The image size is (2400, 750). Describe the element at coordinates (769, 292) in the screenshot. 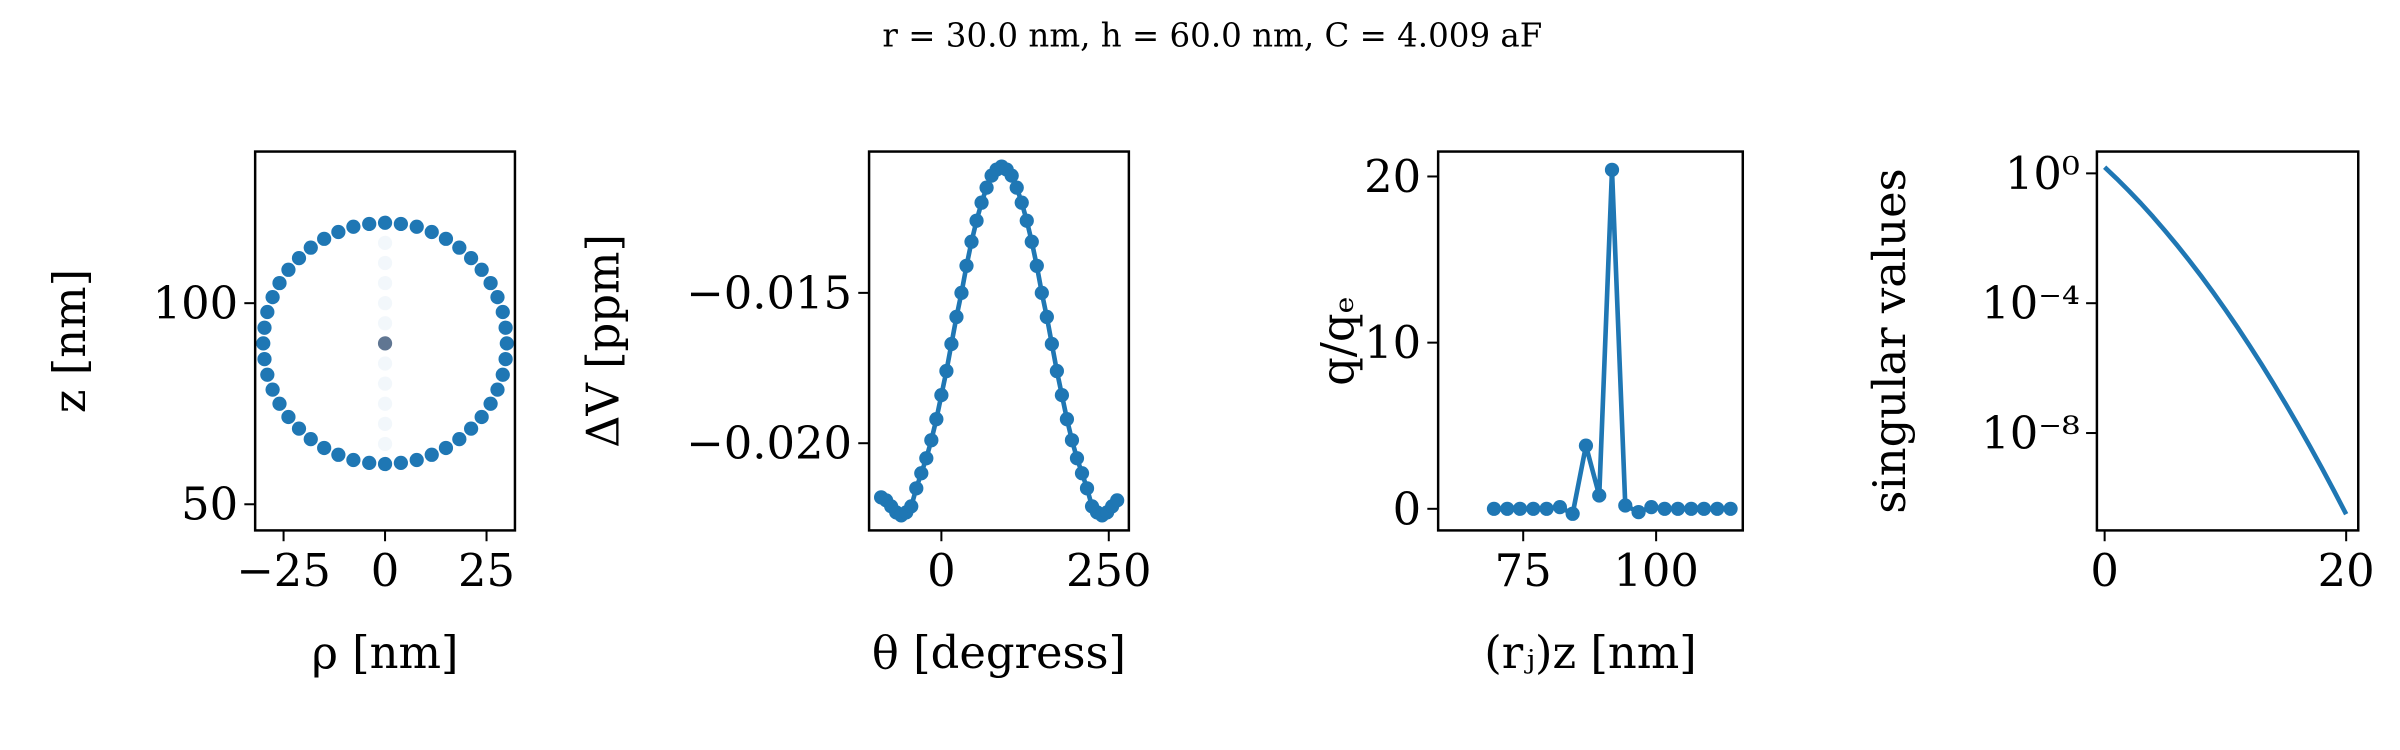

I see `y-tick-label: −0.015` at that location.